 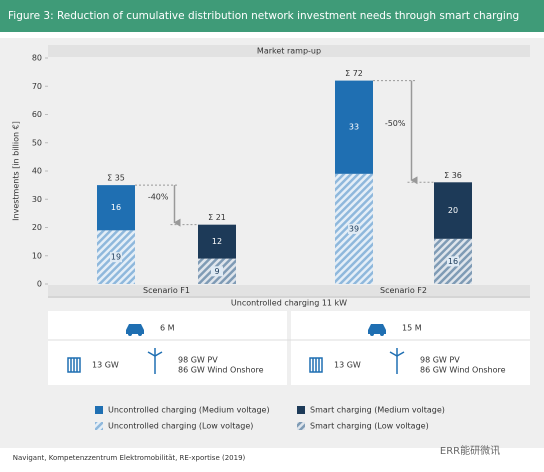 I want to click on data-label: 12, so click(x=217, y=241).